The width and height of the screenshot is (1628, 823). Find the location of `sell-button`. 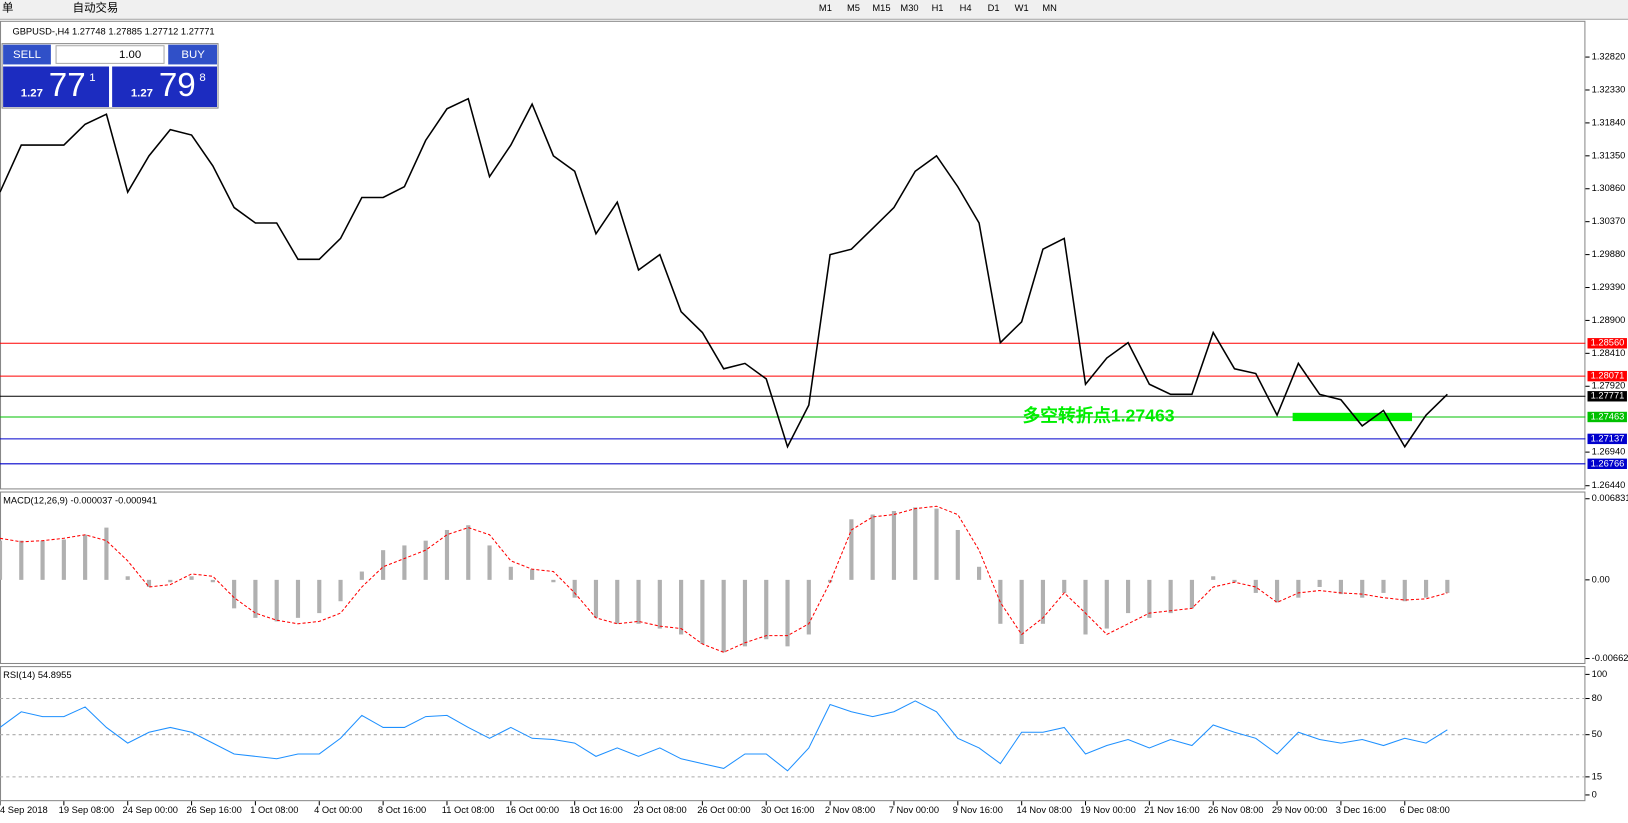

sell-button is located at coordinates (27, 54).